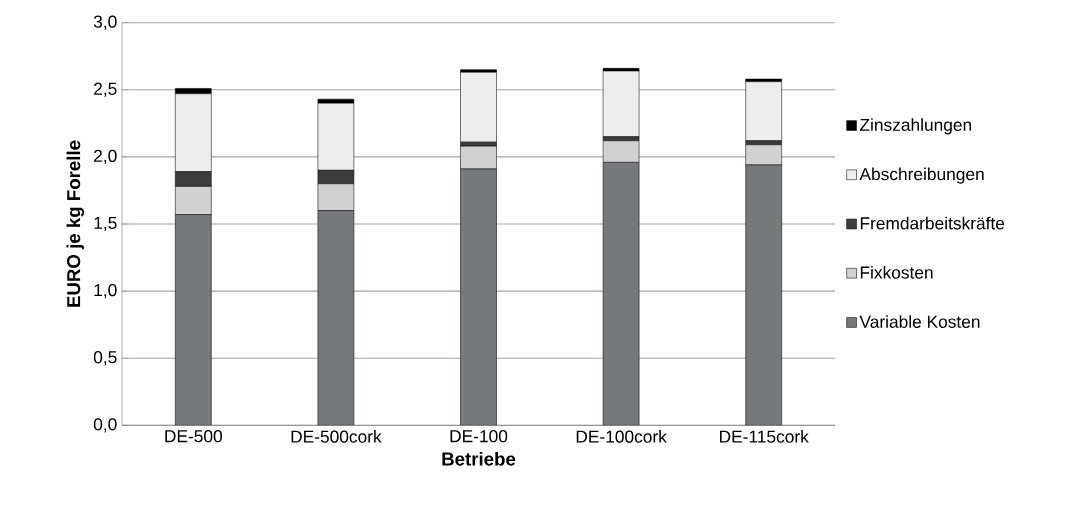 The height and width of the screenshot is (508, 1074). I want to click on legend-label: Variable Kosten, so click(919, 321).